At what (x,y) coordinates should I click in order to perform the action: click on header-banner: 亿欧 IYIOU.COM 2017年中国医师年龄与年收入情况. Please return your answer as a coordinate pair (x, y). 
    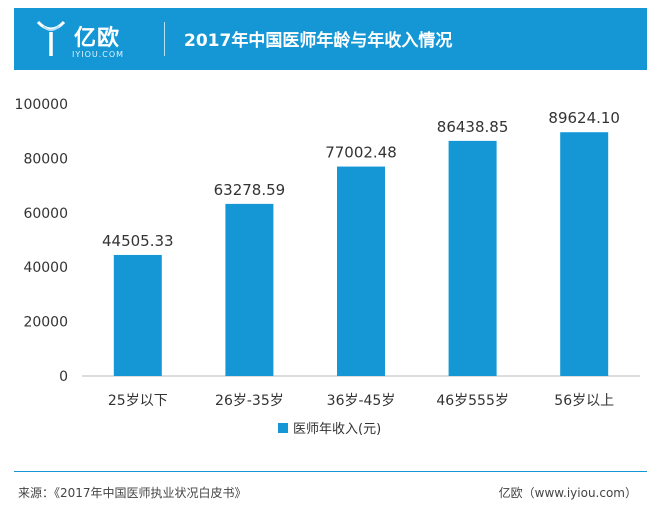
    Looking at the image, I should click on (330, 39).